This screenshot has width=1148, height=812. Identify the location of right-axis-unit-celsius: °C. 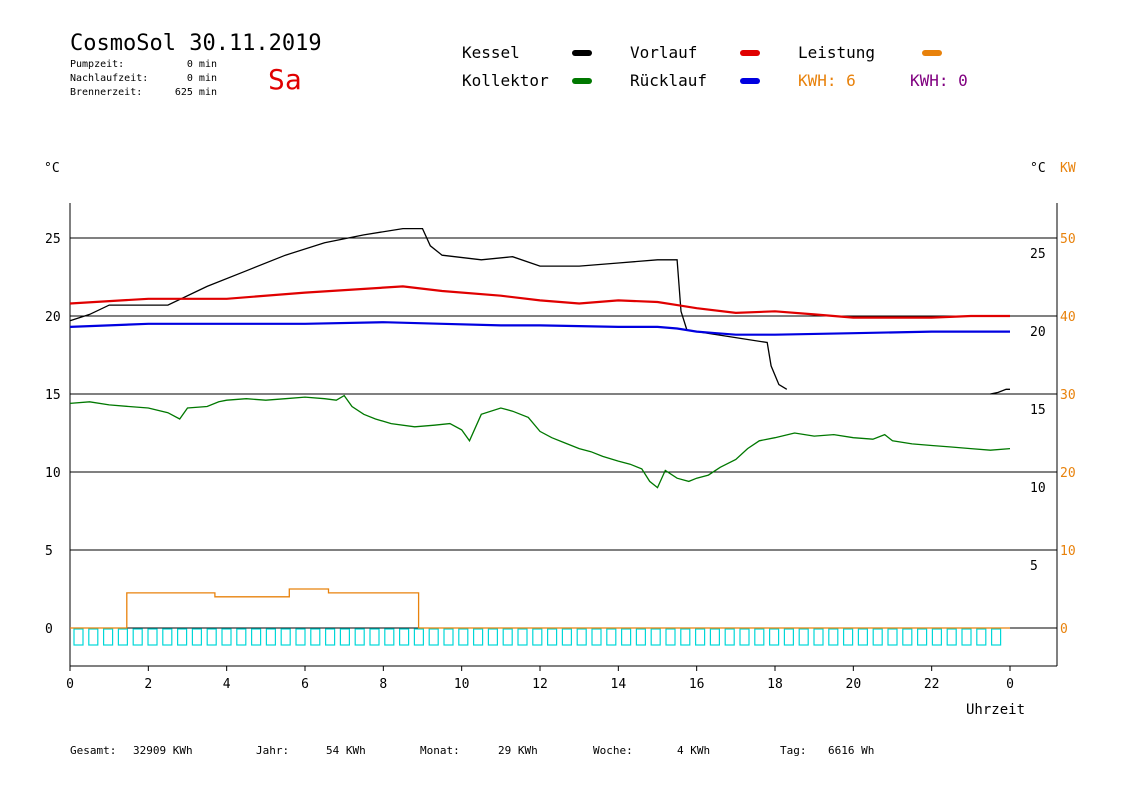
(1038, 168).